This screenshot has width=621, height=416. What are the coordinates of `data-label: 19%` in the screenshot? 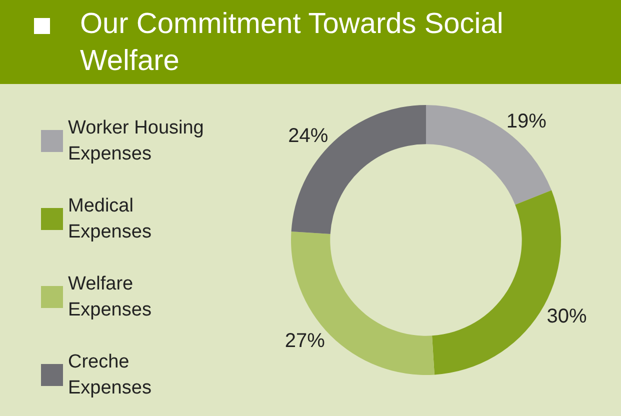 It's located at (526, 121).